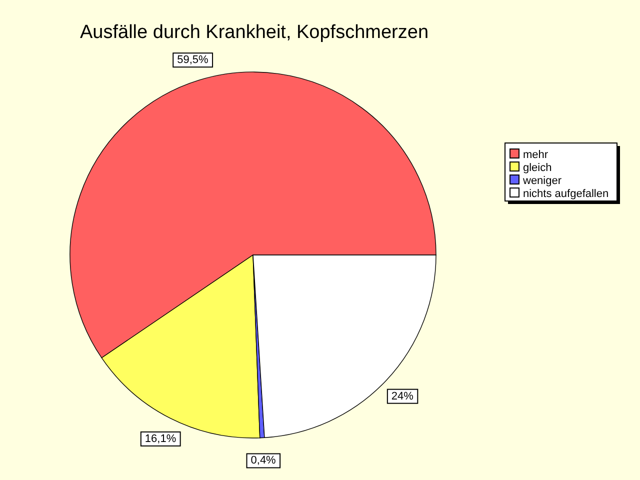 Image resolution: width=640 pixels, height=480 pixels. I want to click on legend-label: nichts aufgefallen, so click(566, 194).